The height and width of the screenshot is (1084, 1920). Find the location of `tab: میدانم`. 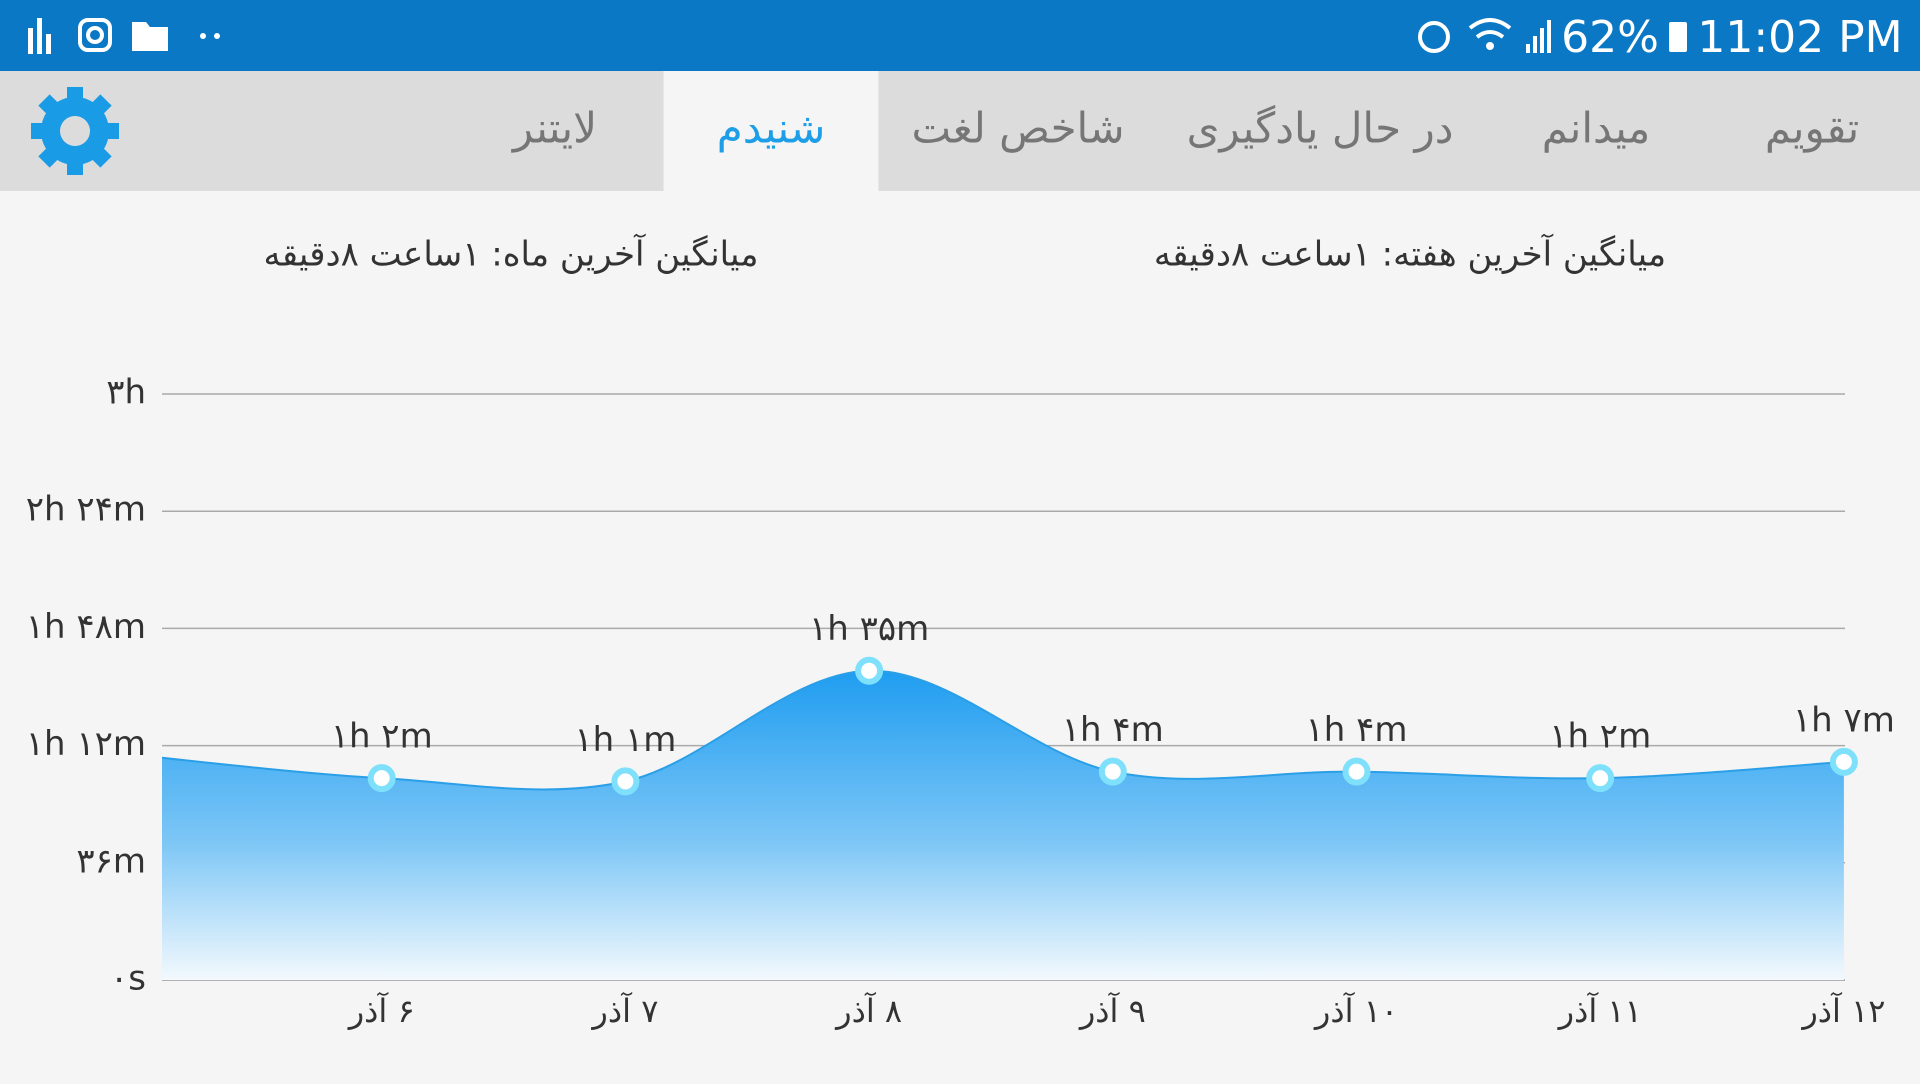

tab: میدانم is located at coordinates (1596, 129).